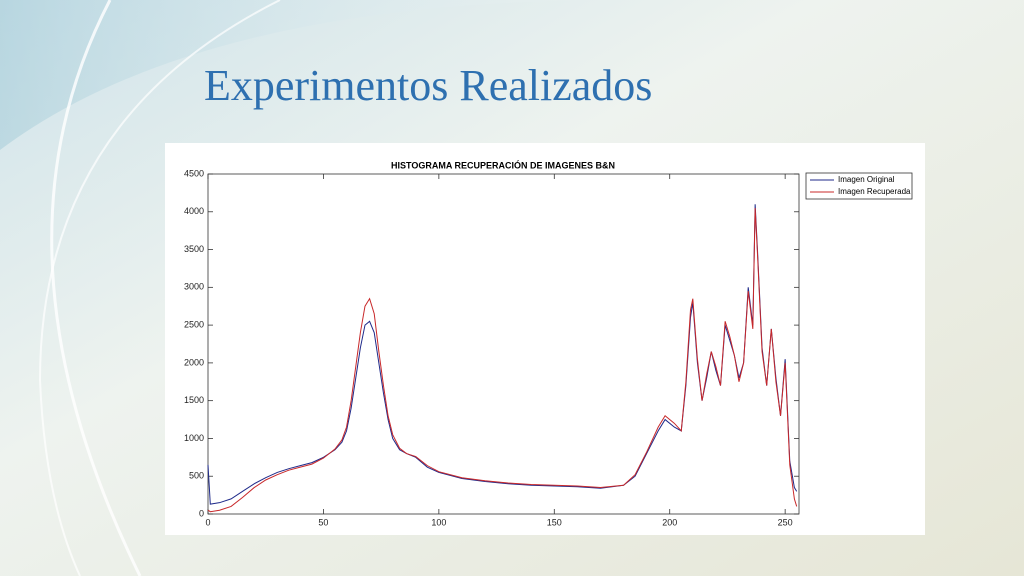 The height and width of the screenshot is (576, 1024). Describe the element at coordinates (428, 85) in the screenshot. I see `slide-title: Experimentos Realizados` at that location.